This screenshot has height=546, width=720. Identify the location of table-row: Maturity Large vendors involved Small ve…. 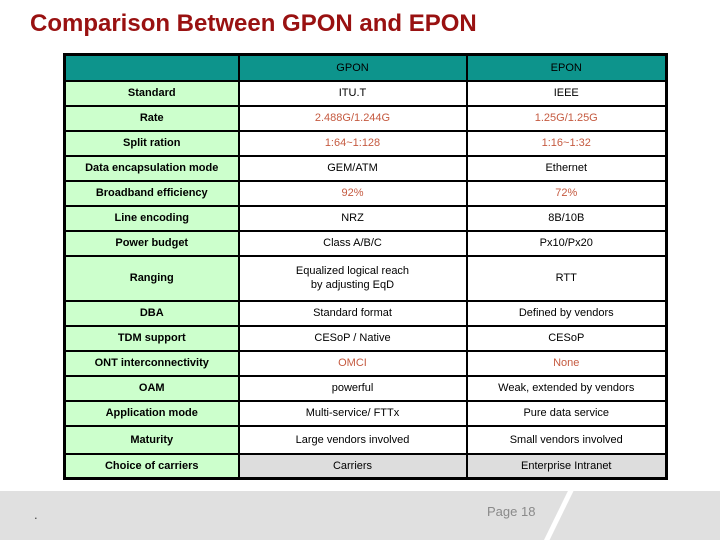
(365, 439).